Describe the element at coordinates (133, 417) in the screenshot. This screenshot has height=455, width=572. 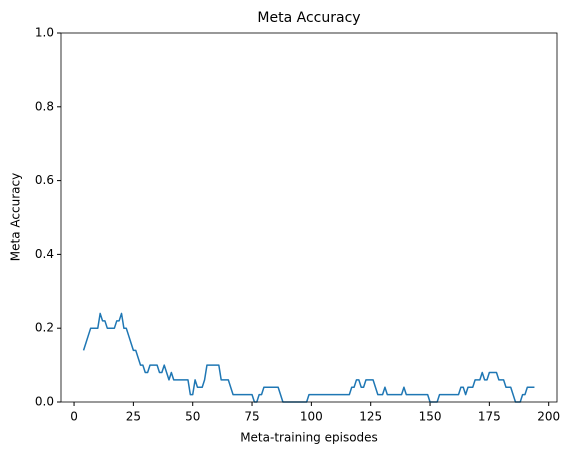
I see `x-tick-label: 25` at that location.